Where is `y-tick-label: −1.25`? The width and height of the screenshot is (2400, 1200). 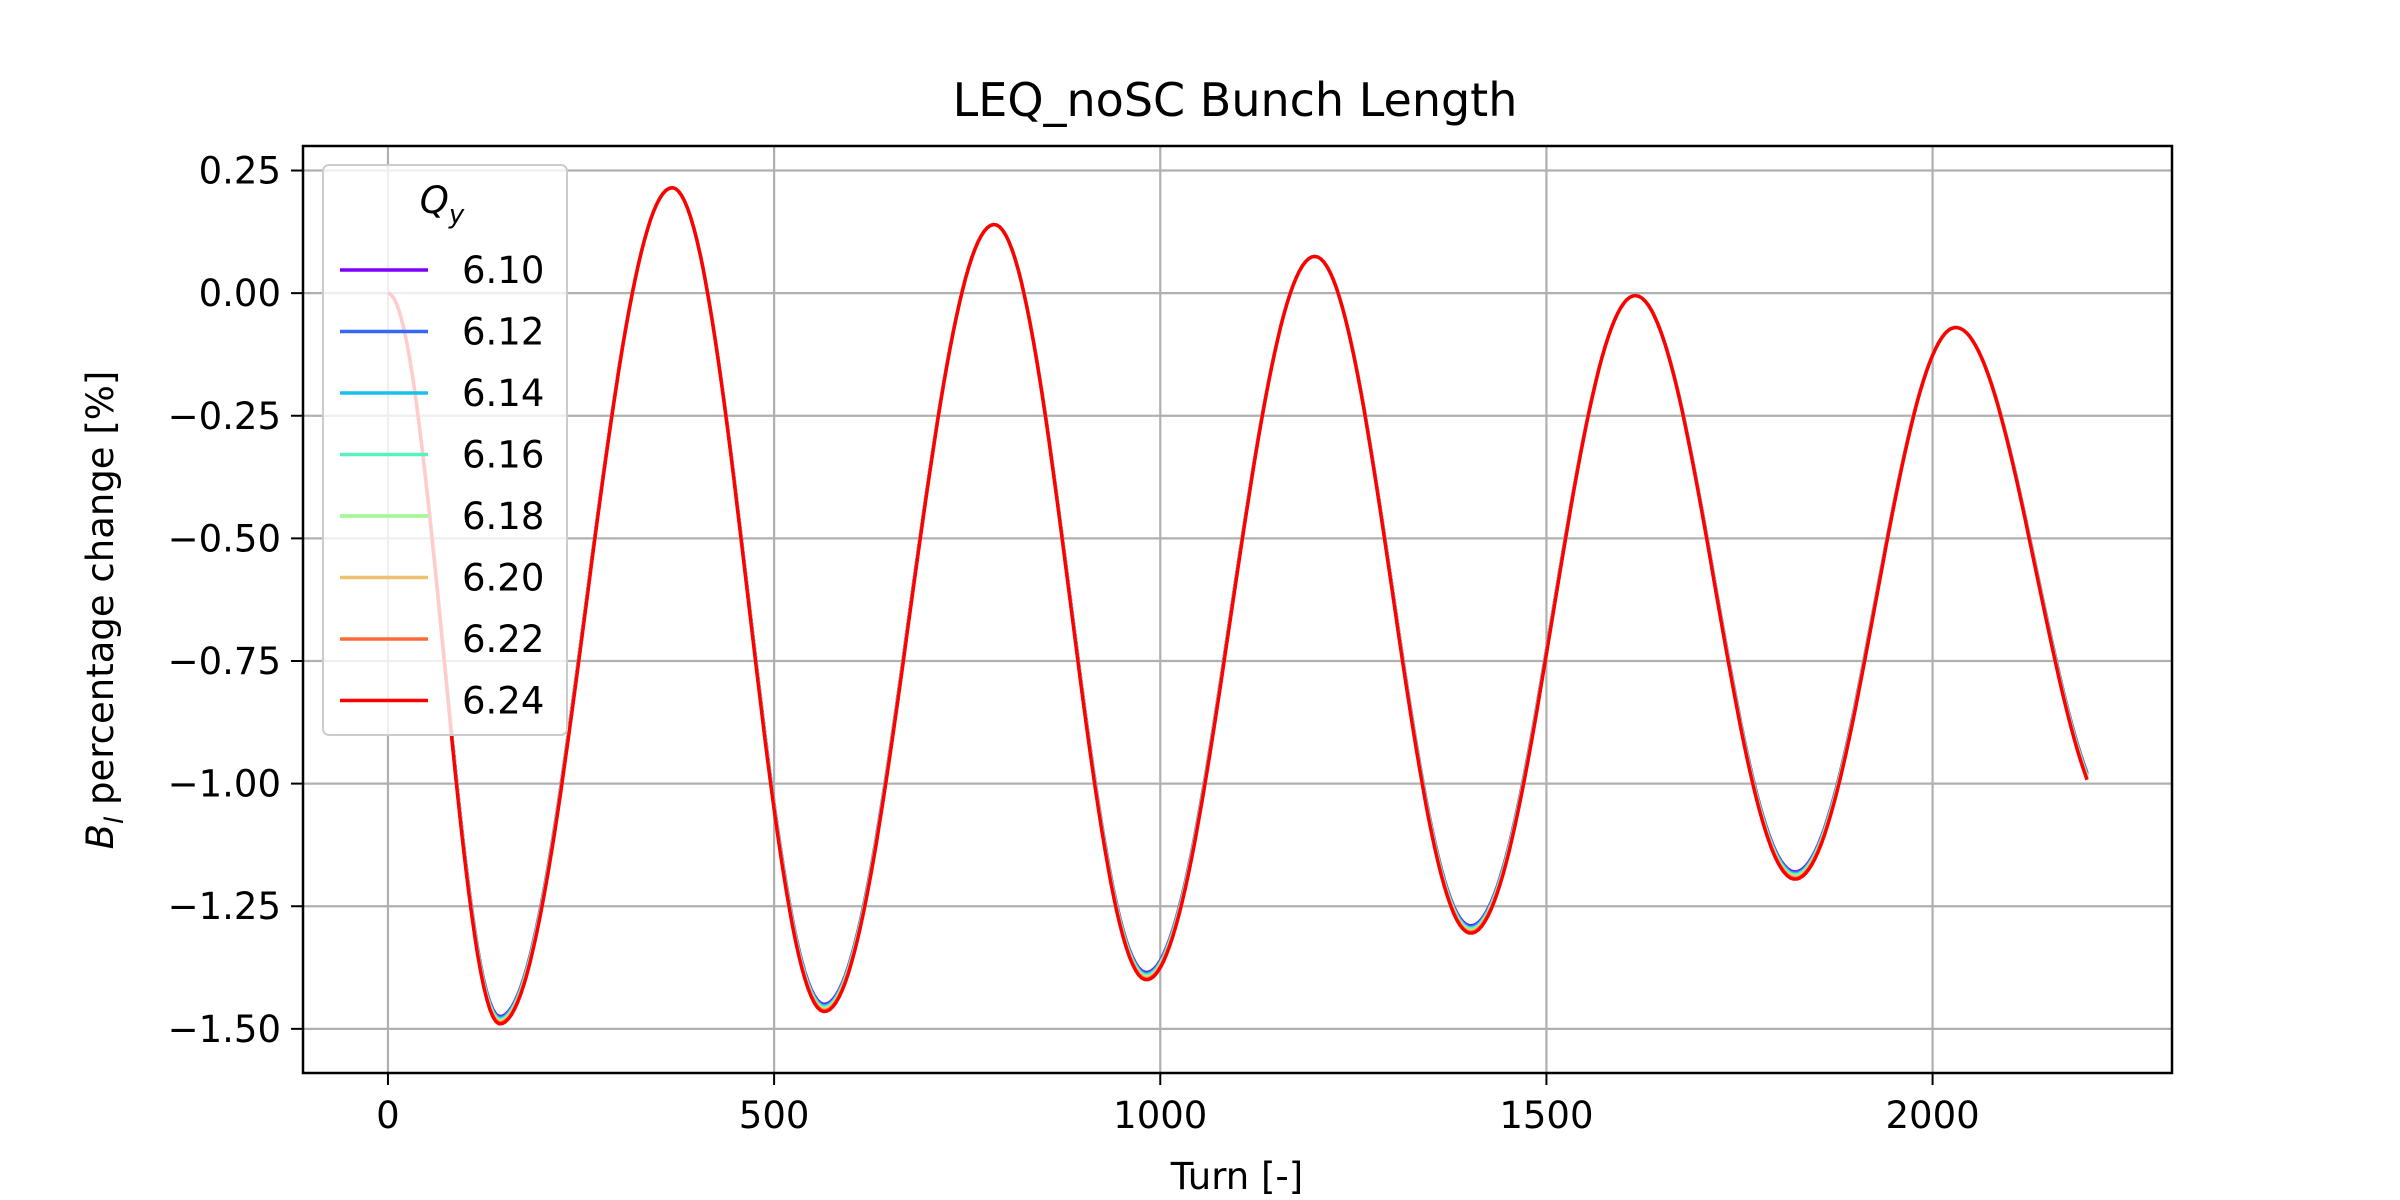 y-tick-label: −1.25 is located at coordinates (224, 906).